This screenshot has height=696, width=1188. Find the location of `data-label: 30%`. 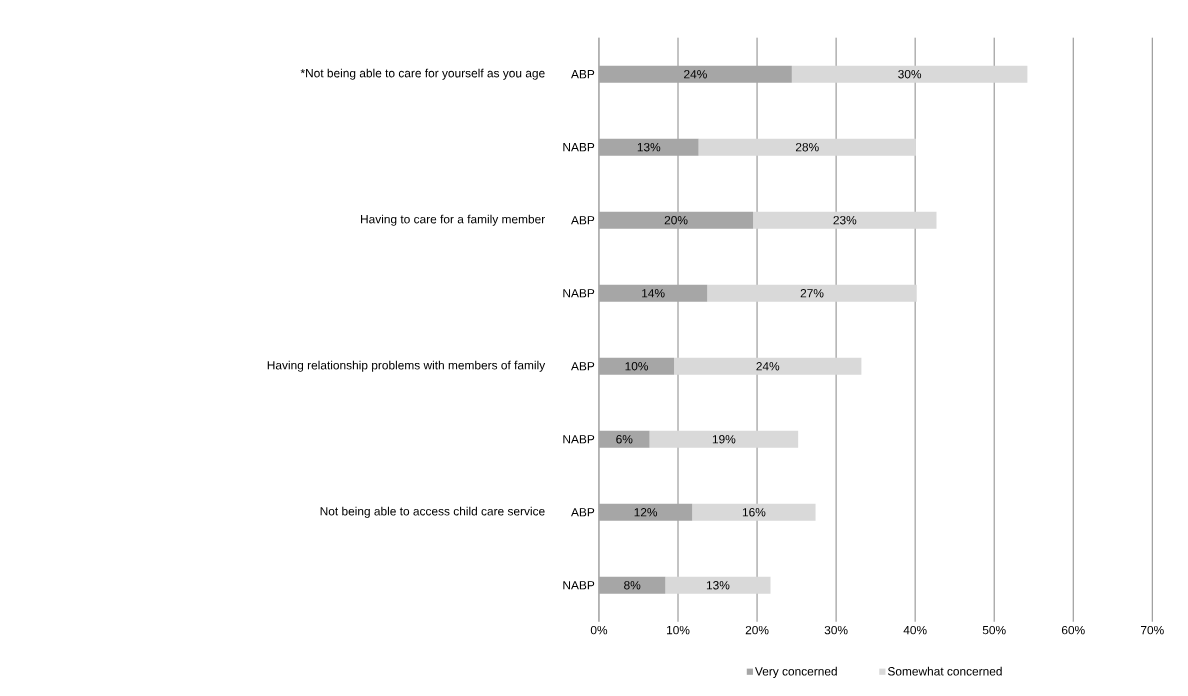

data-label: 30% is located at coordinates (910, 74).